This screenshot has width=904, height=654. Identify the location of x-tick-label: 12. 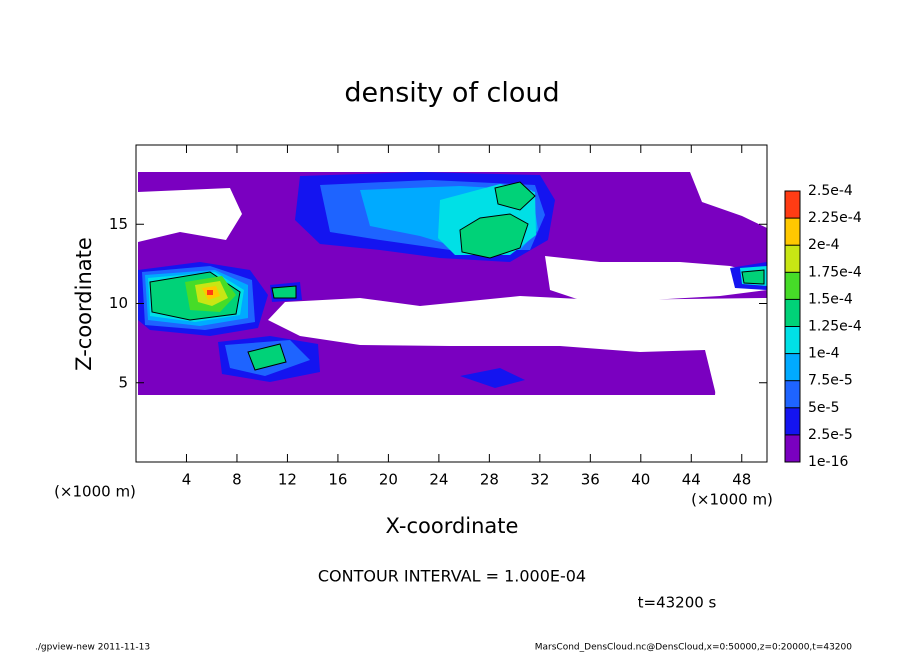
(287, 480).